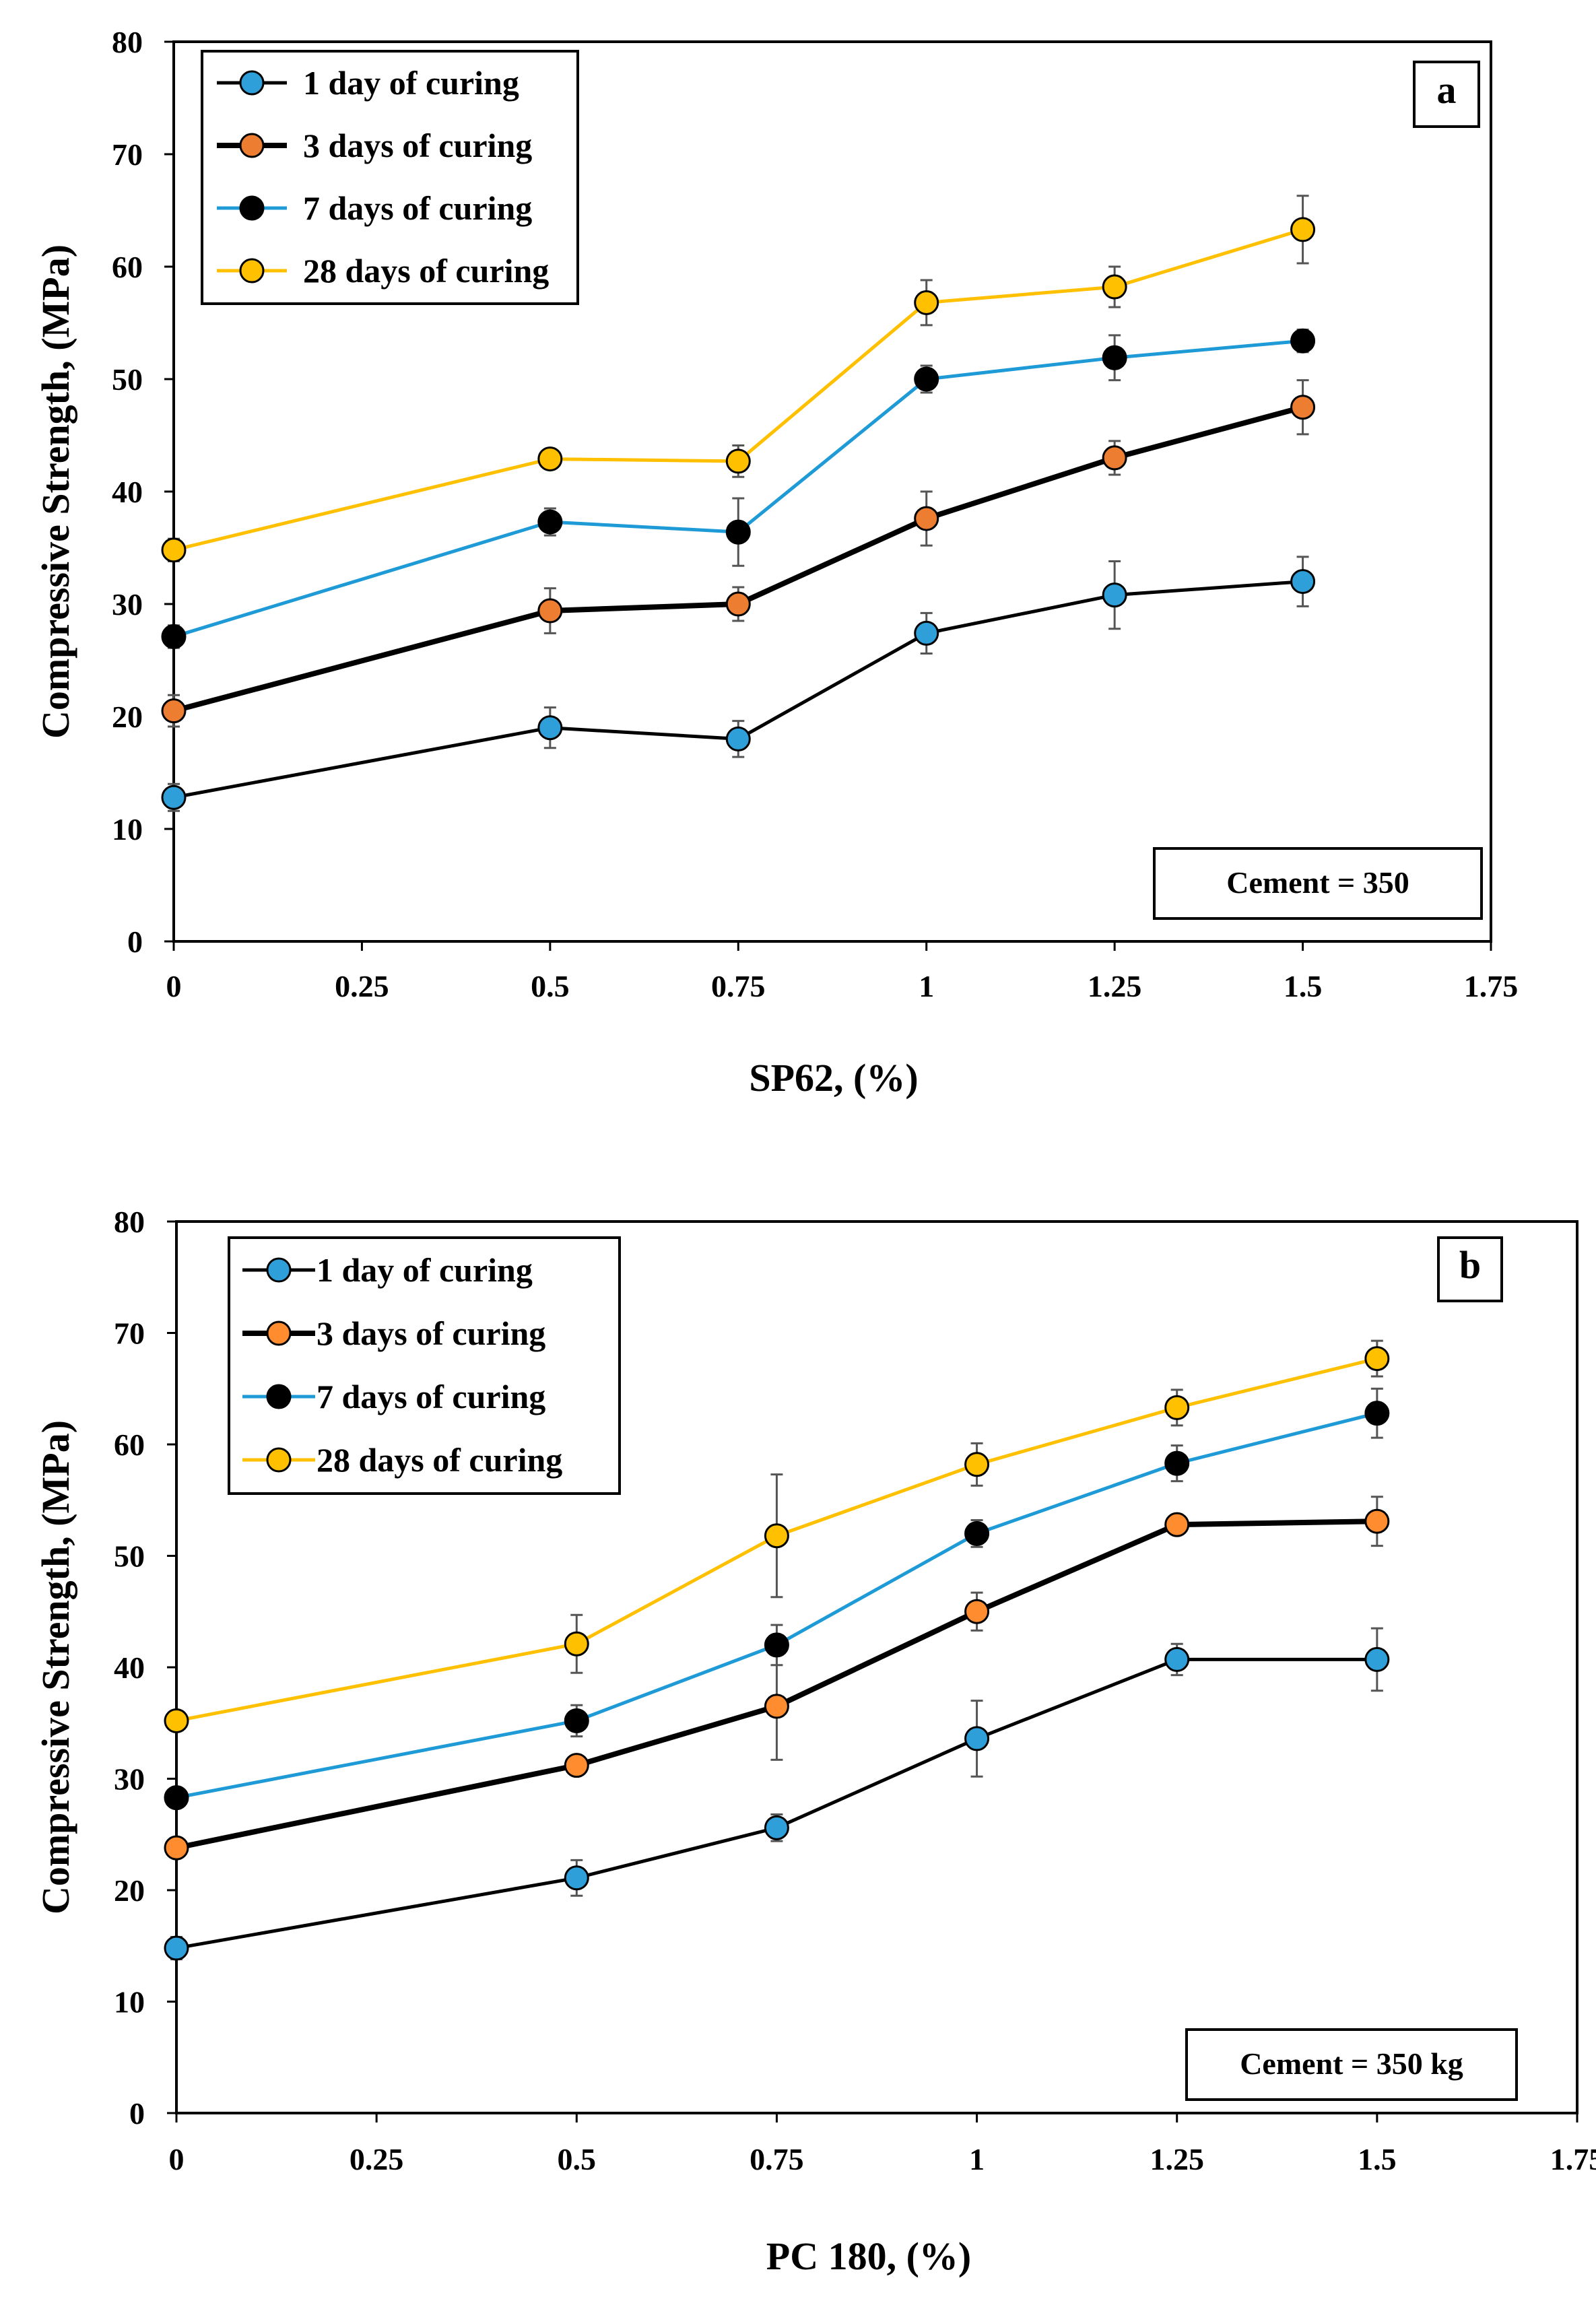  Describe the element at coordinates (127, 42) in the screenshot. I see `y-tick-label: 80` at that location.